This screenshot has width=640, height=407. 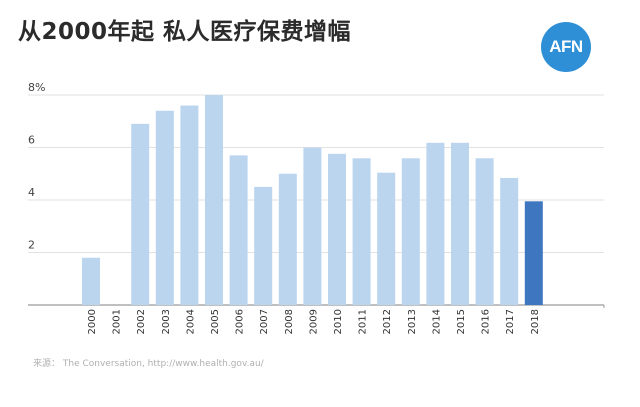 I want to click on bar-2014, so click(x=435, y=223).